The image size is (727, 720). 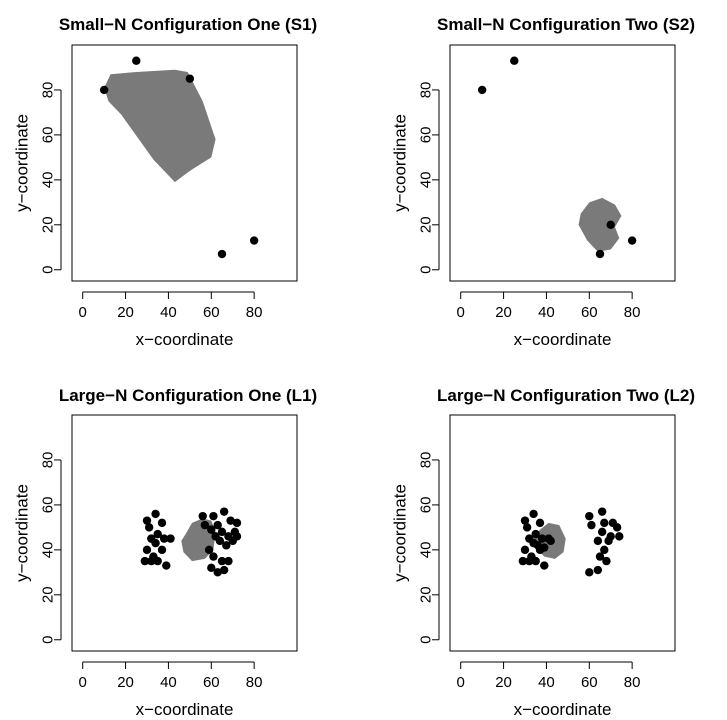 I want to click on panel-title: Small−N Configuration Two (S2), so click(x=566, y=24).